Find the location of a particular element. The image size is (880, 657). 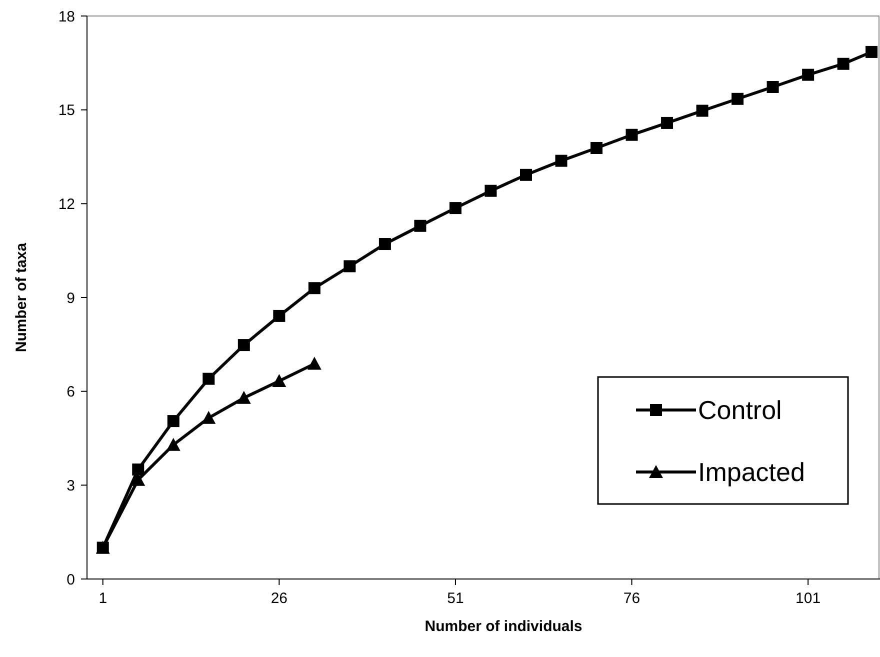

y-axis-title: Number of taxa is located at coordinates (21, 297).